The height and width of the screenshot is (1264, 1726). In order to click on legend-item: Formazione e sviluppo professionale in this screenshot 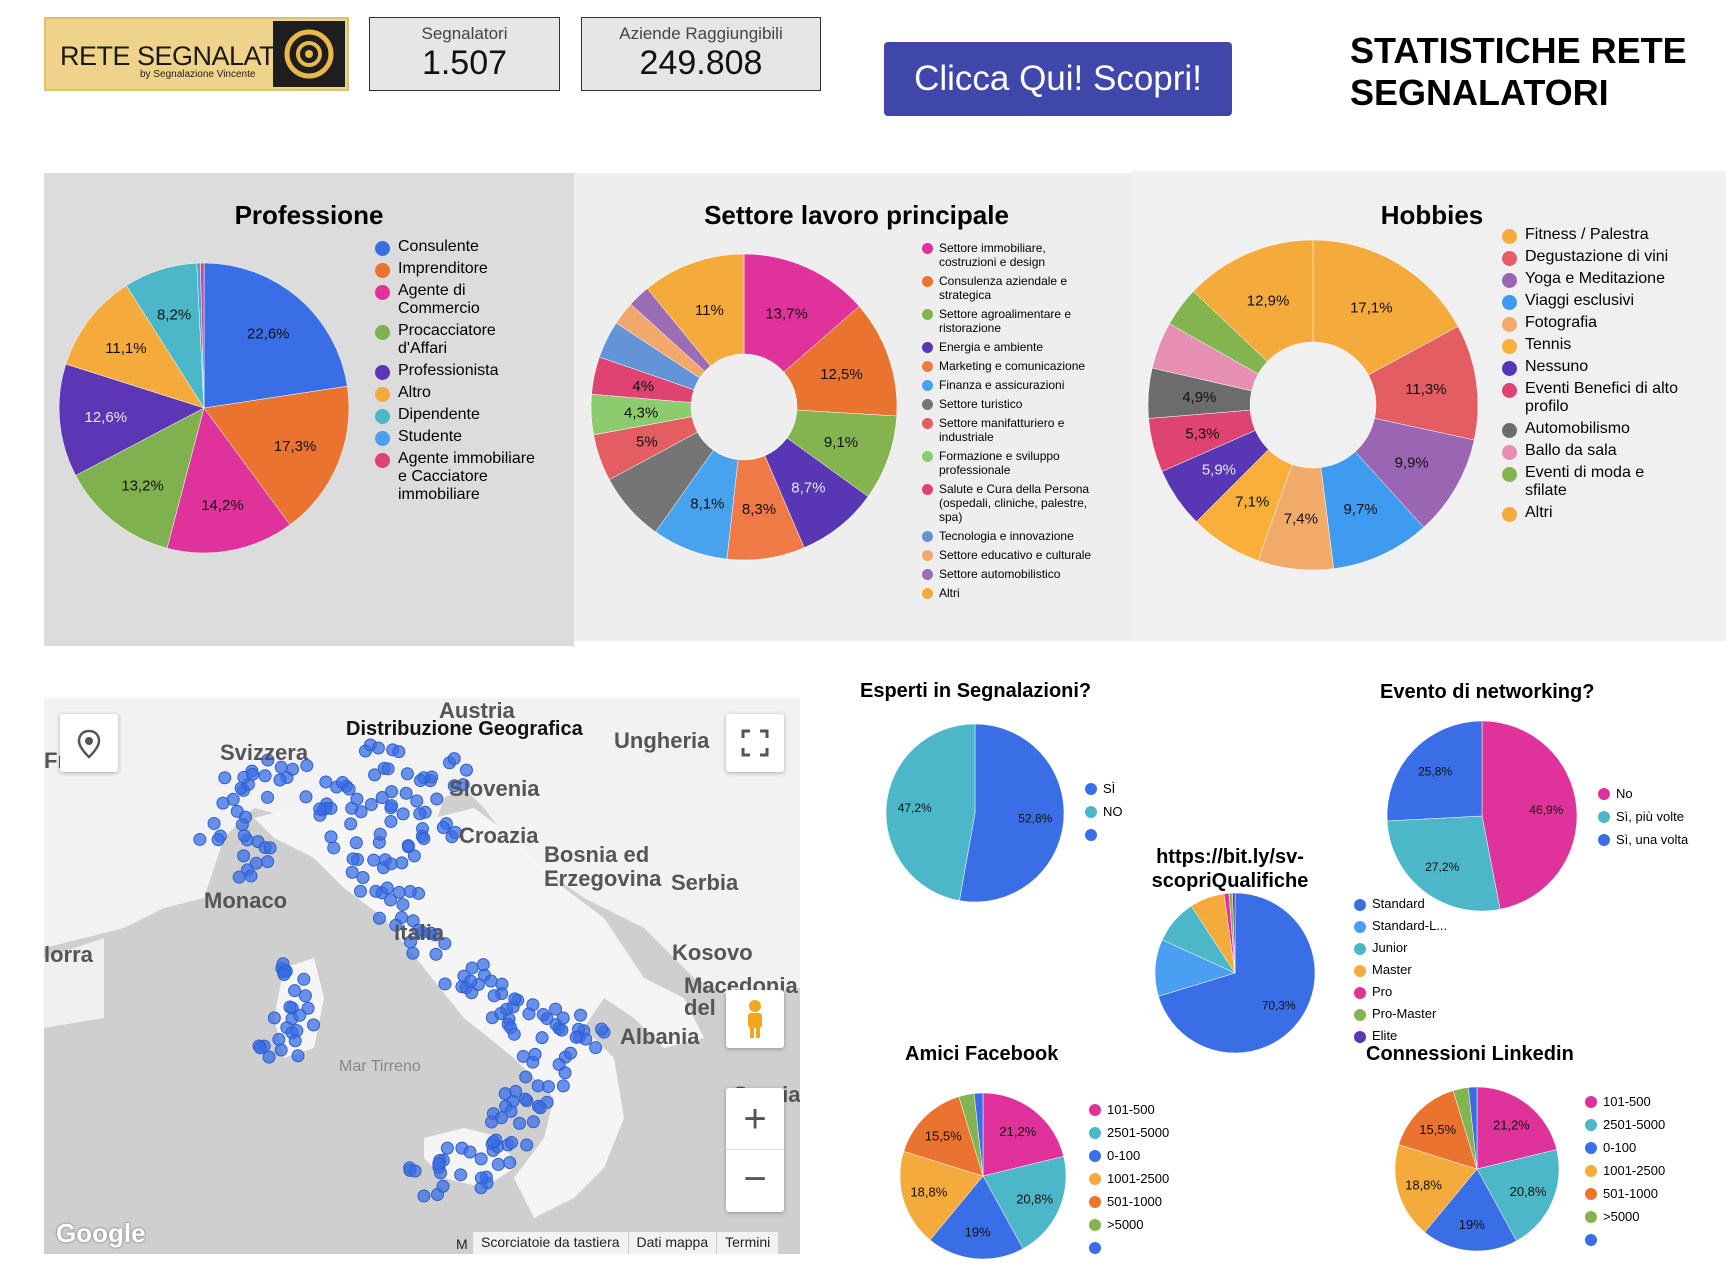, I will do `click(1007, 463)`.